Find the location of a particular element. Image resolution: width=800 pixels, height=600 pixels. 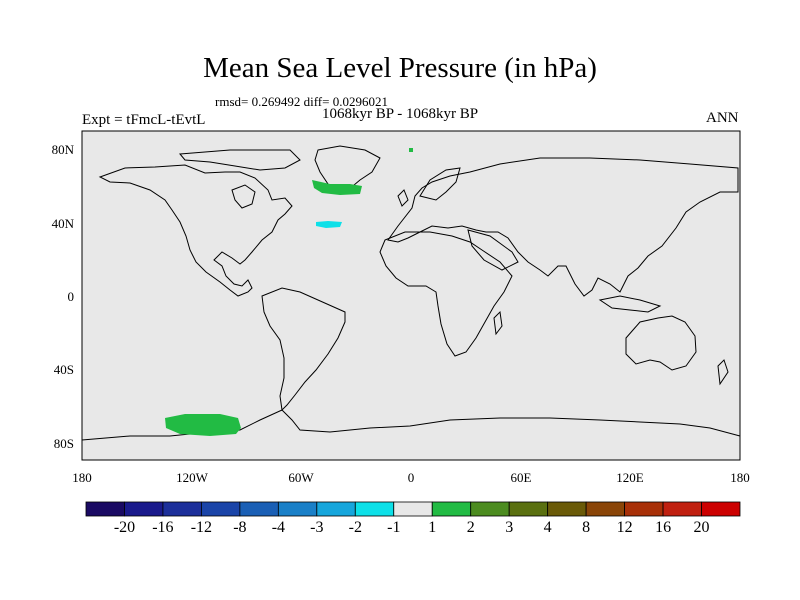

map-title: Mean Sea Level Pressure (in hPa) is located at coordinates (400, 68).